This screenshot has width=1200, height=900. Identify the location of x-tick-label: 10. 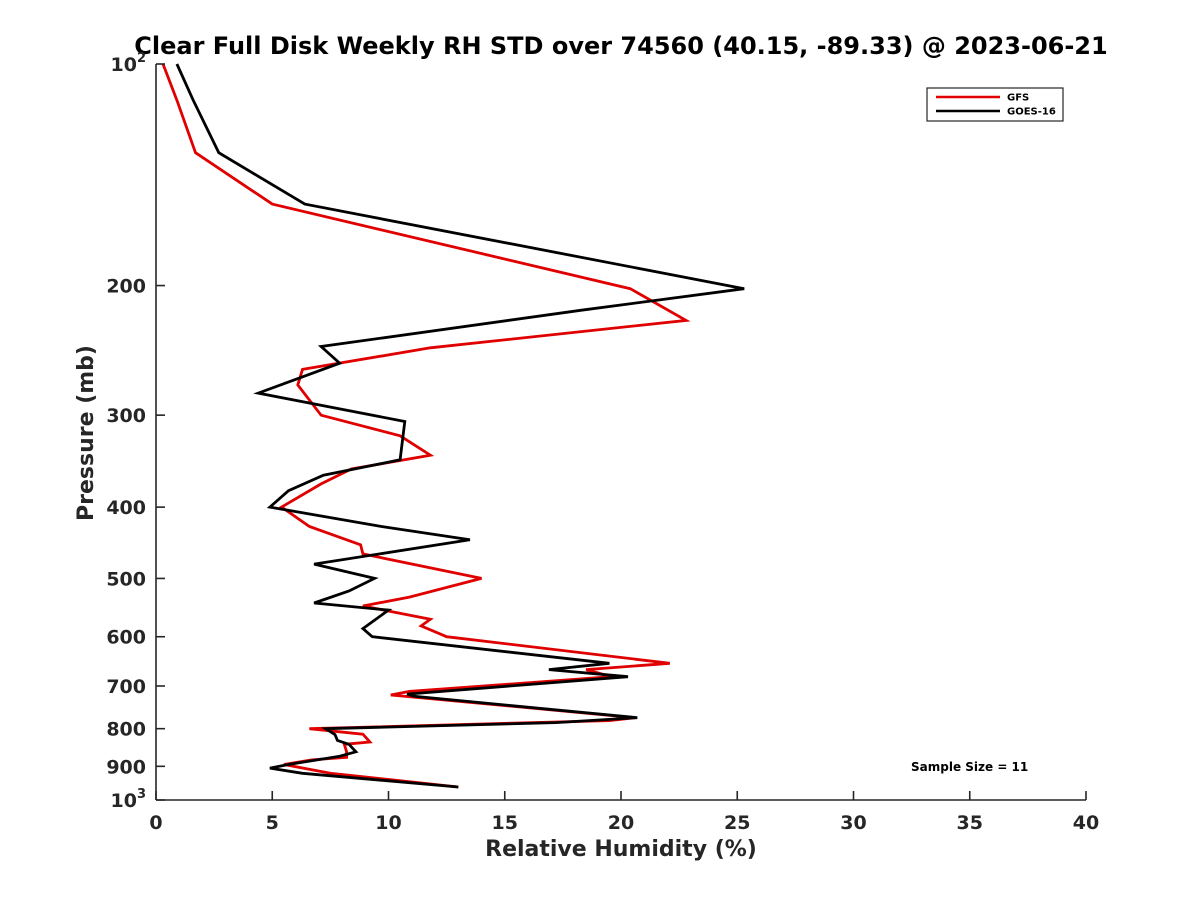
(388, 823).